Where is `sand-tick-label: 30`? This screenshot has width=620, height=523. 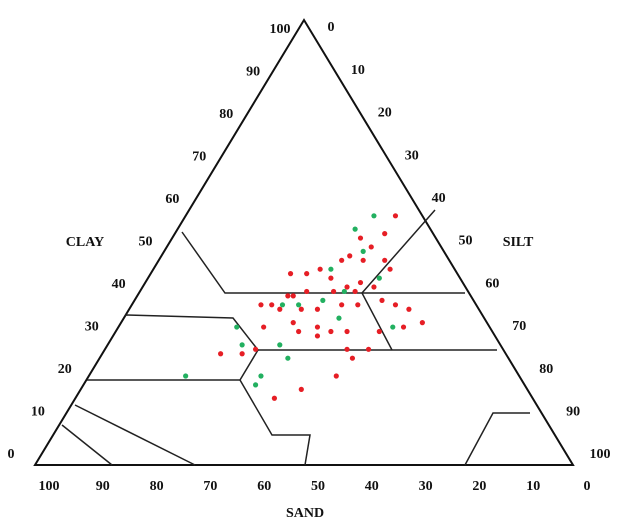
sand-tick-label: 30 is located at coordinates (426, 486).